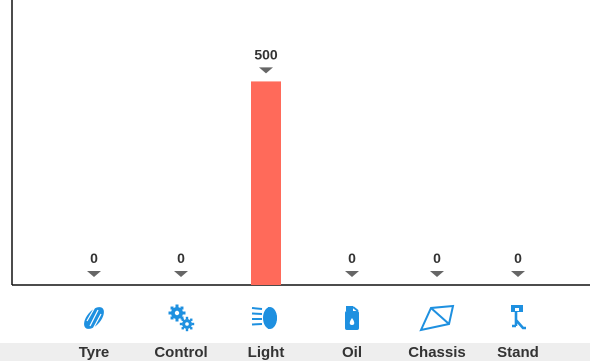  What do you see at coordinates (437, 258) in the screenshot?
I see `data-label-chassis: 0` at bounding box center [437, 258].